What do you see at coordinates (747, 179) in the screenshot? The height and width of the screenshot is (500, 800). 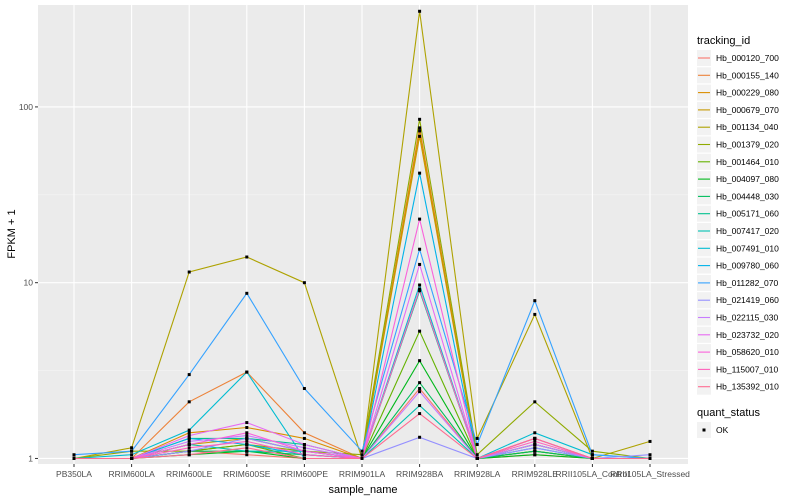 I see `legend-label: Hb_004097_080` at bounding box center [747, 179].